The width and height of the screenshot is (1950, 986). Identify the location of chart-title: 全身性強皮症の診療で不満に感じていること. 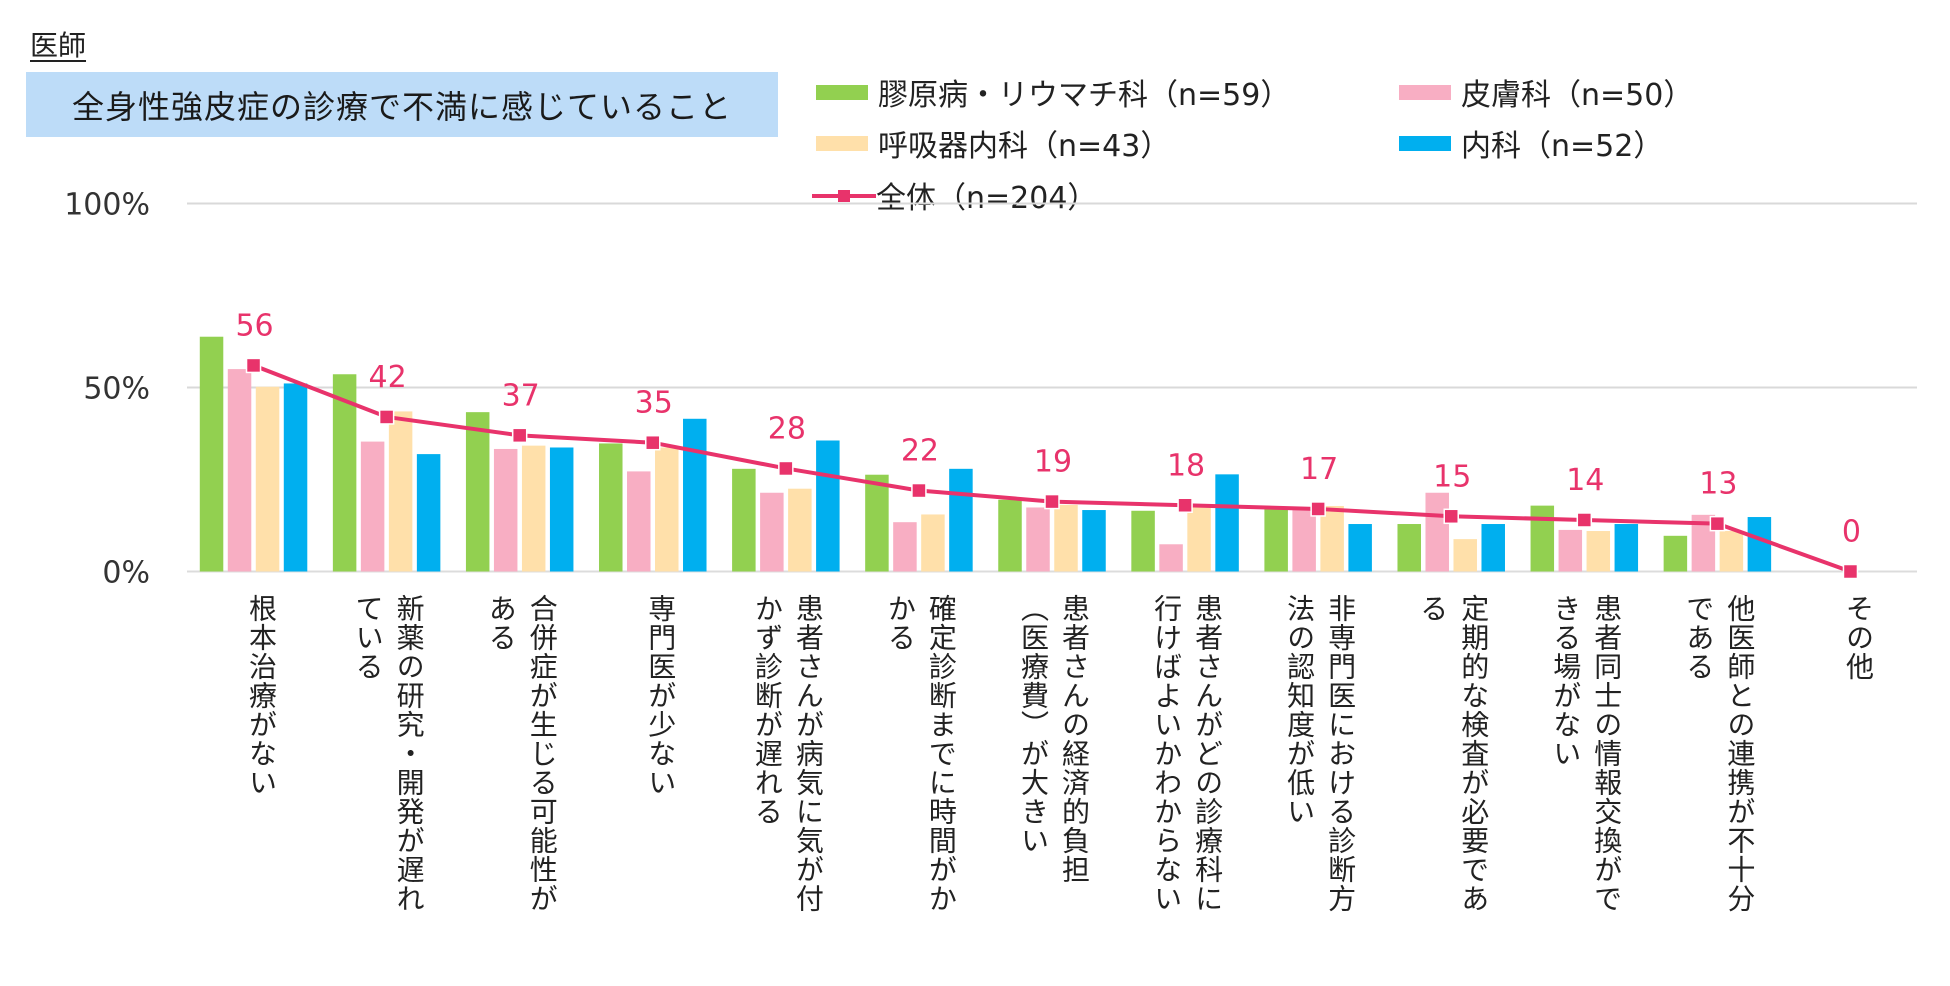
(401, 106).